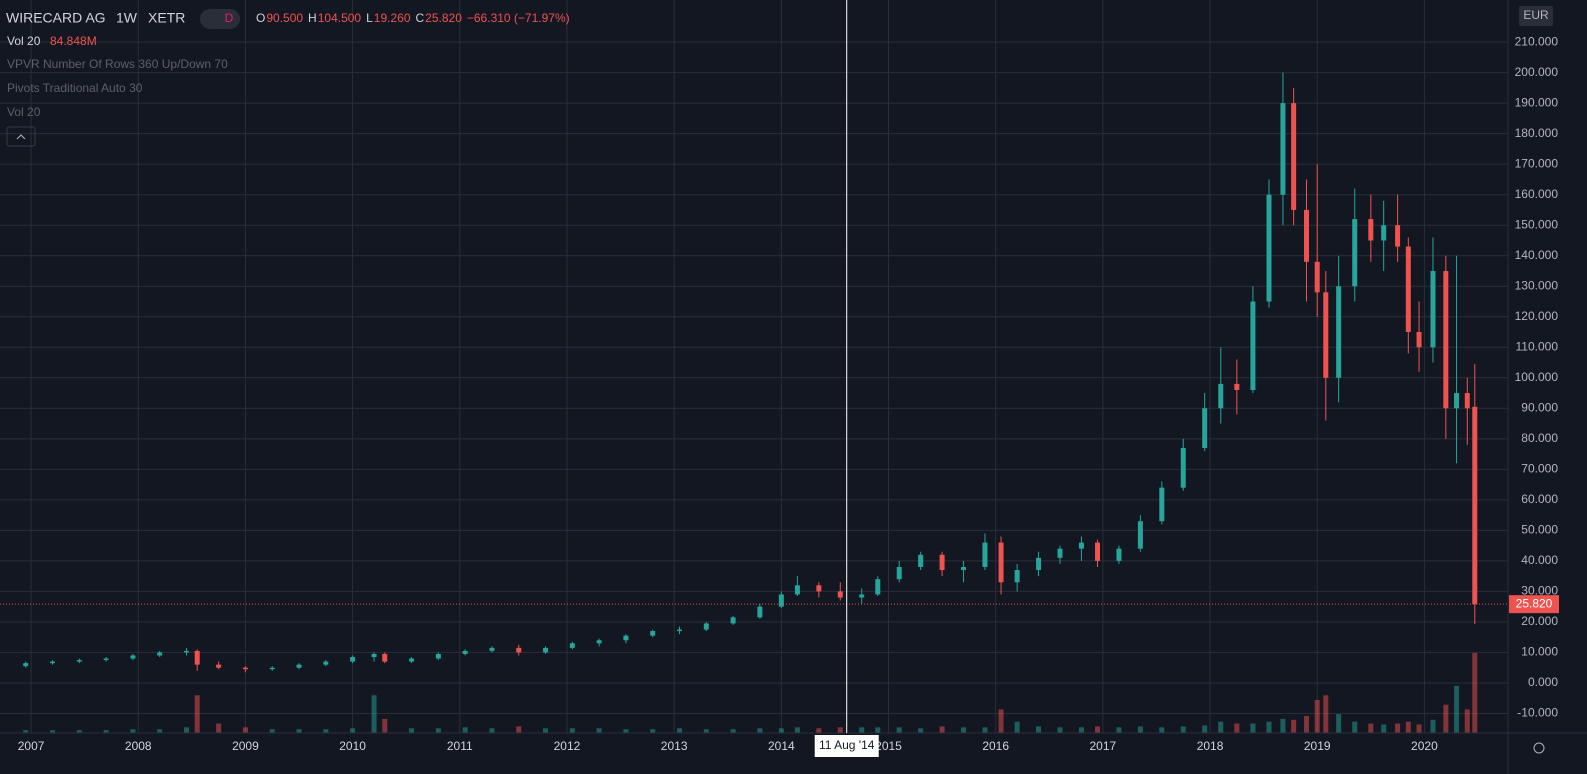 This screenshot has width=1587, height=774. What do you see at coordinates (1539, 499) in the screenshot?
I see `y-tick-label: 60.000` at bounding box center [1539, 499].